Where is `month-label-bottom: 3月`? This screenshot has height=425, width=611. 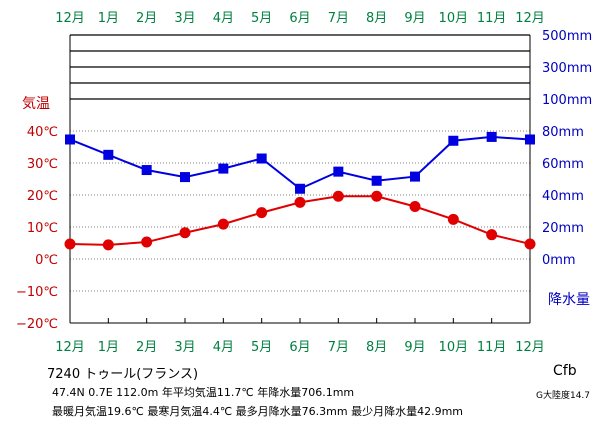
month-label-bottom: 3月 is located at coordinates (184, 347).